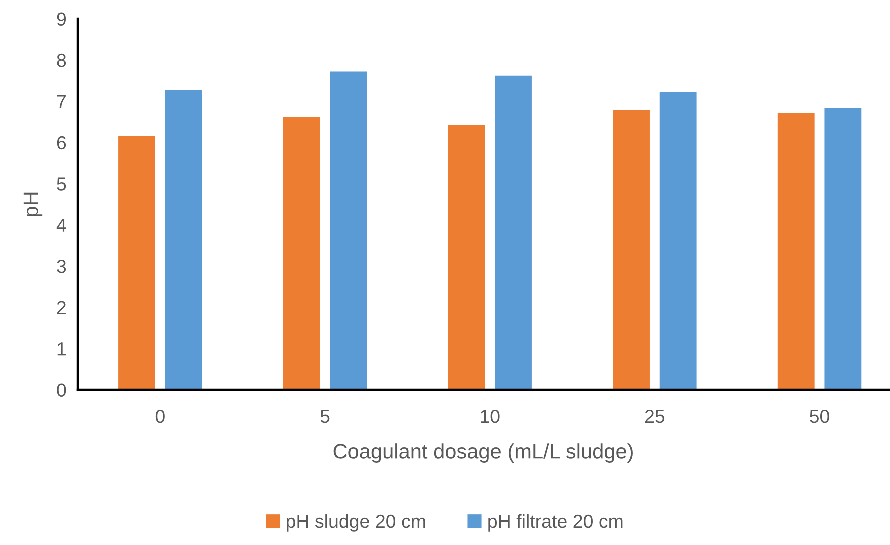 Image resolution: width=890 pixels, height=545 pixels. I want to click on y-tick-label: 6, so click(61, 143).